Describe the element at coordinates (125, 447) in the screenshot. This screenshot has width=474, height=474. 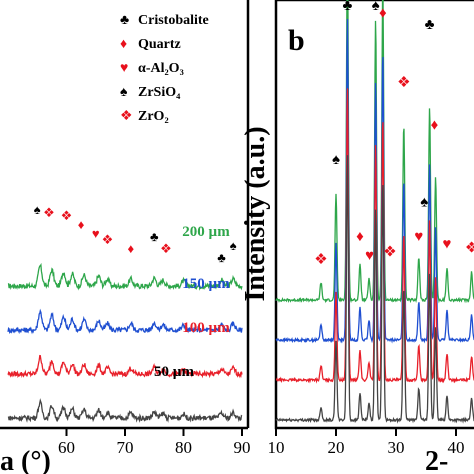
I see `a-x-tick-label-70: 70` at that location.